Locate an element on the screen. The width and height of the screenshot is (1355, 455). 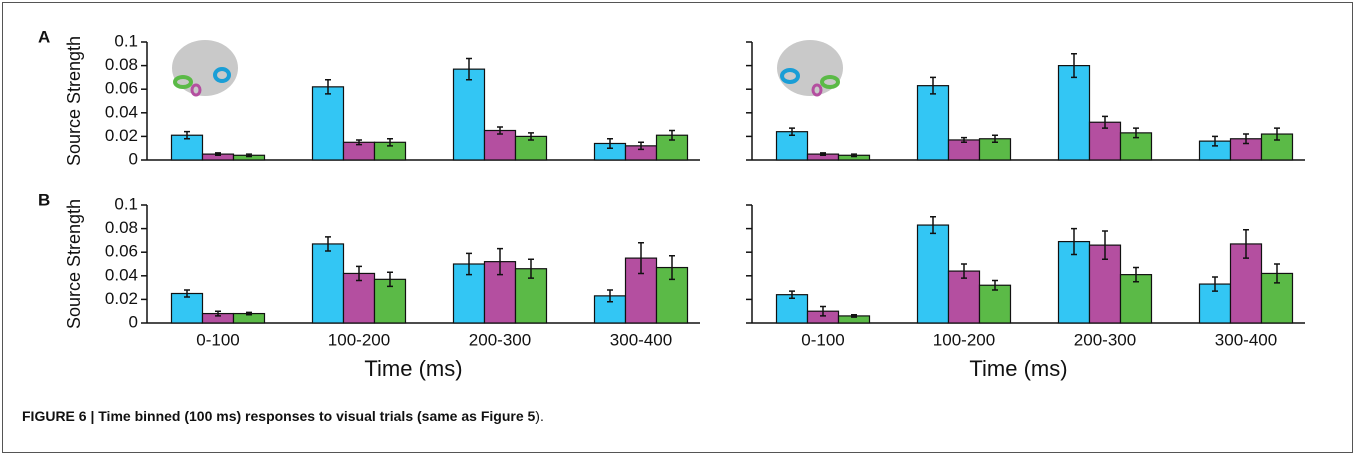
panel-label: A is located at coordinates (44, 36).